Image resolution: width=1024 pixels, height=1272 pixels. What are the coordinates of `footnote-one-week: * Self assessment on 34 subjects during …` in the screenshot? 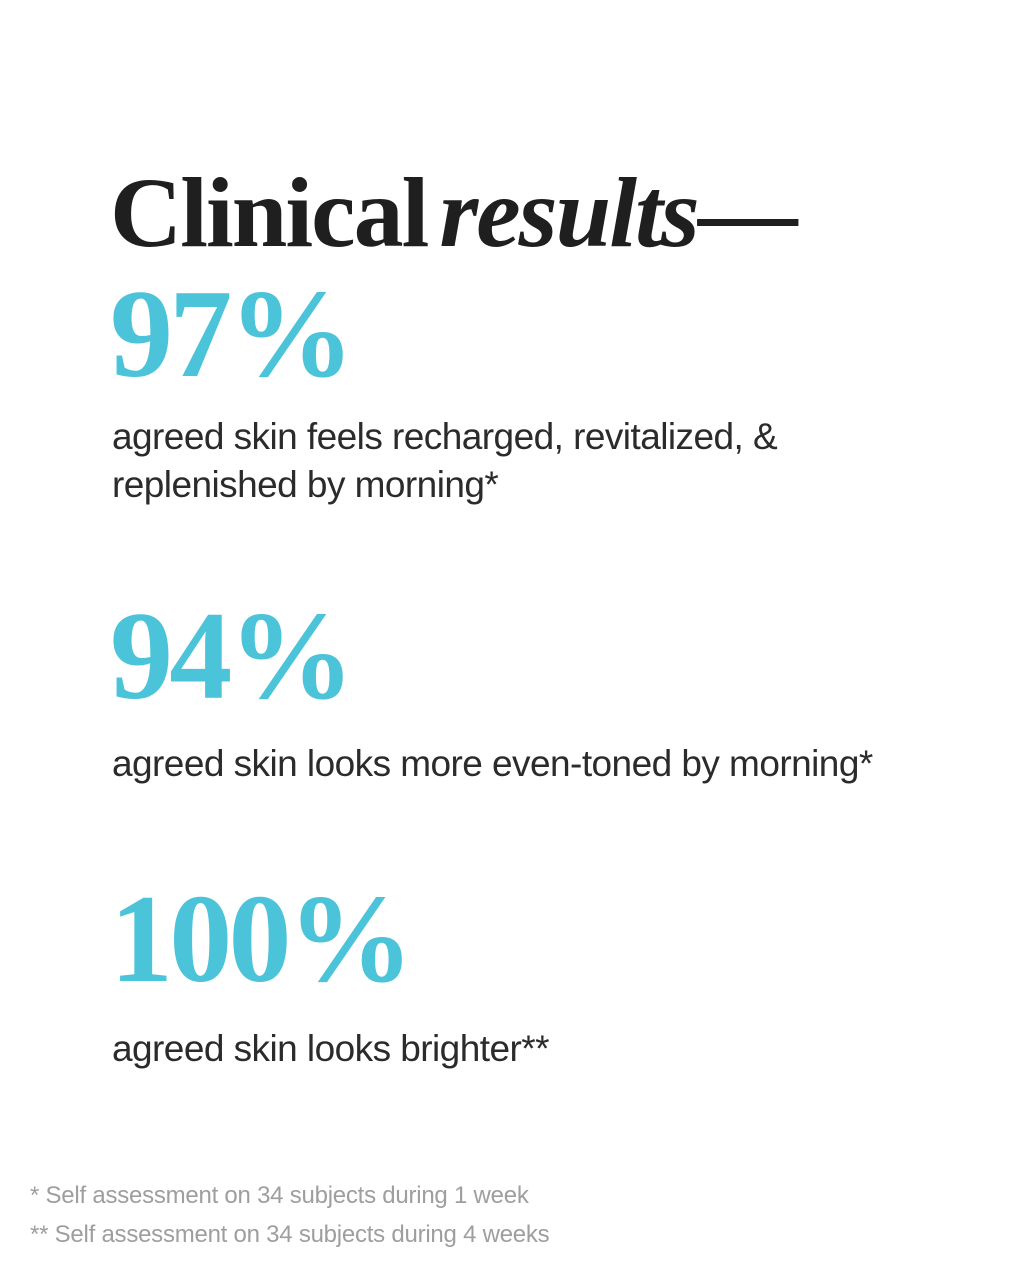 It's located at (279, 1195).